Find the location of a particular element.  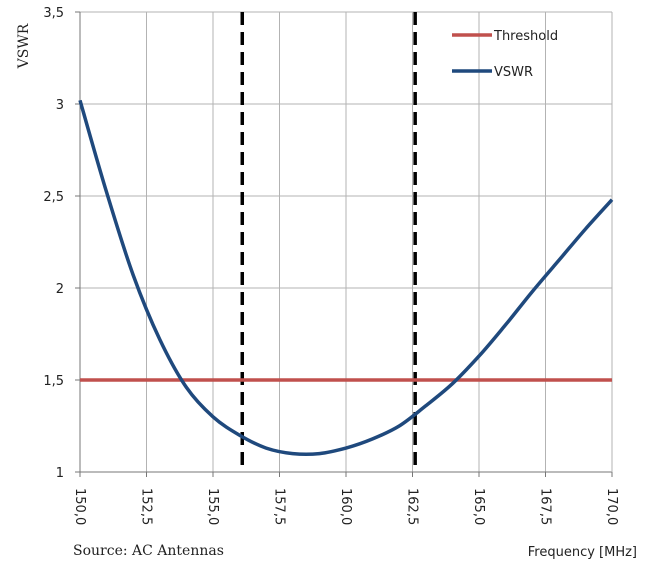

legend-label-vswr: VSWR is located at coordinates (513, 72).